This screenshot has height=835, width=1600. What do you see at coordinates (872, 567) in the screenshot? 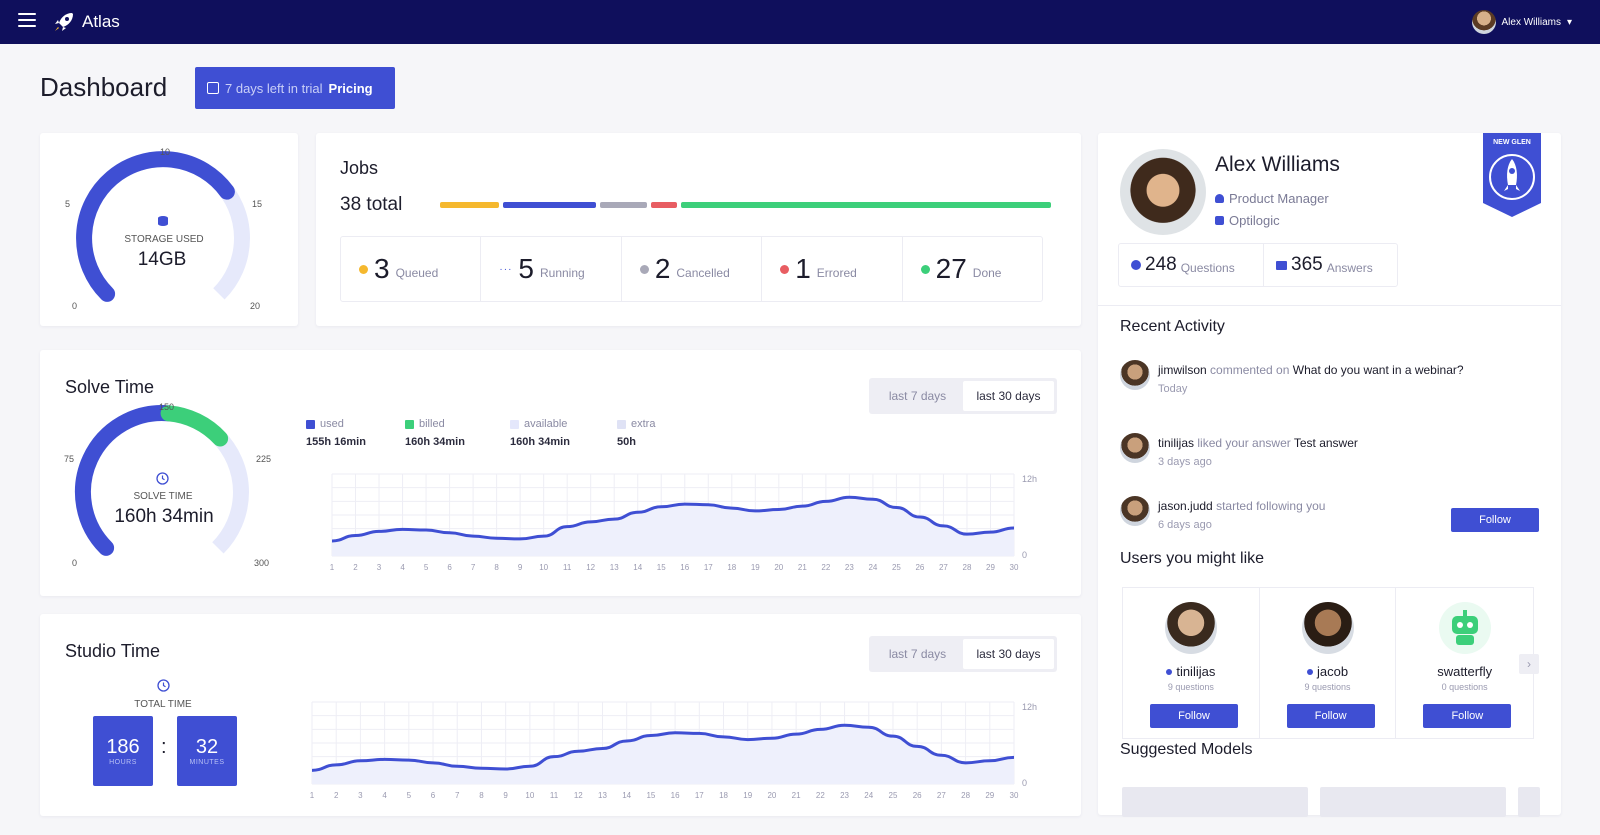
I see `x-tick-label: 24` at bounding box center [872, 567].